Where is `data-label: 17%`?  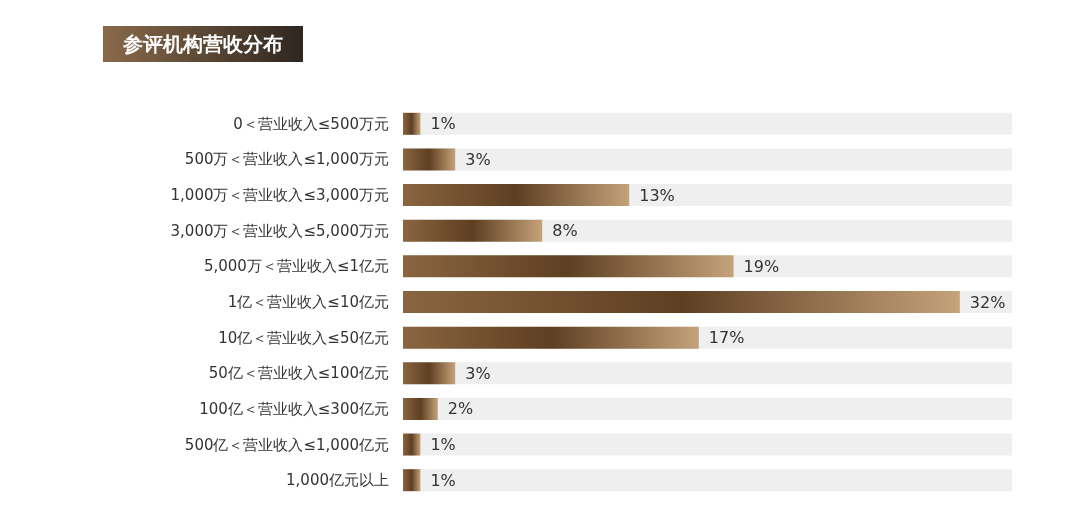 data-label: 17% is located at coordinates (726, 338).